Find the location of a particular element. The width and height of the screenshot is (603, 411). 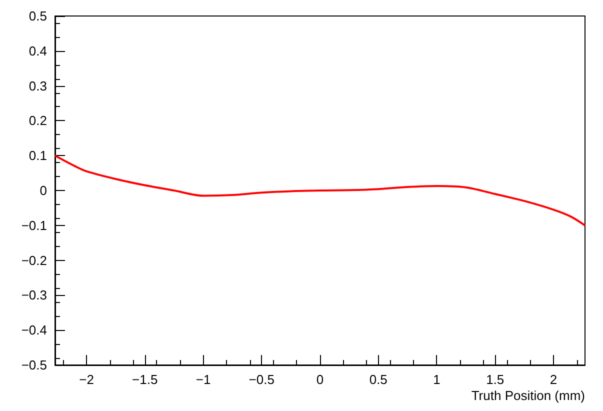

x-axis-title: Truth Position (mm) is located at coordinates (528, 395).